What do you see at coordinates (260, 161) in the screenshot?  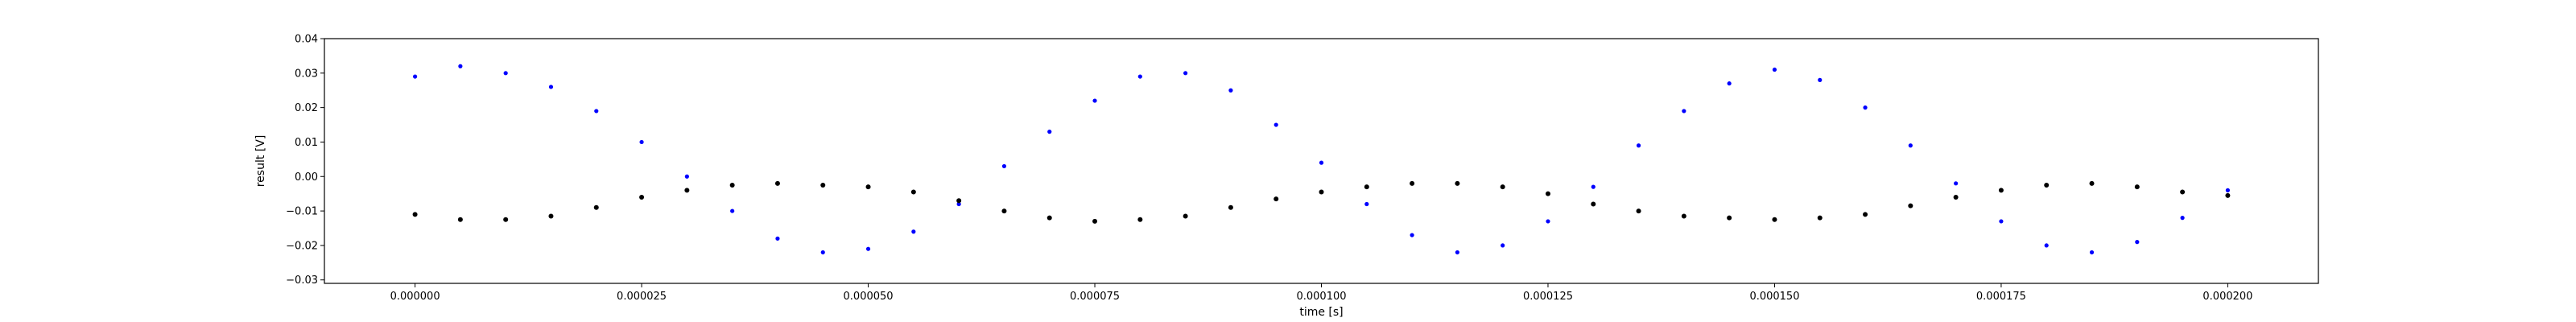 I see `y-axis-label: result [V]` at bounding box center [260, 161].